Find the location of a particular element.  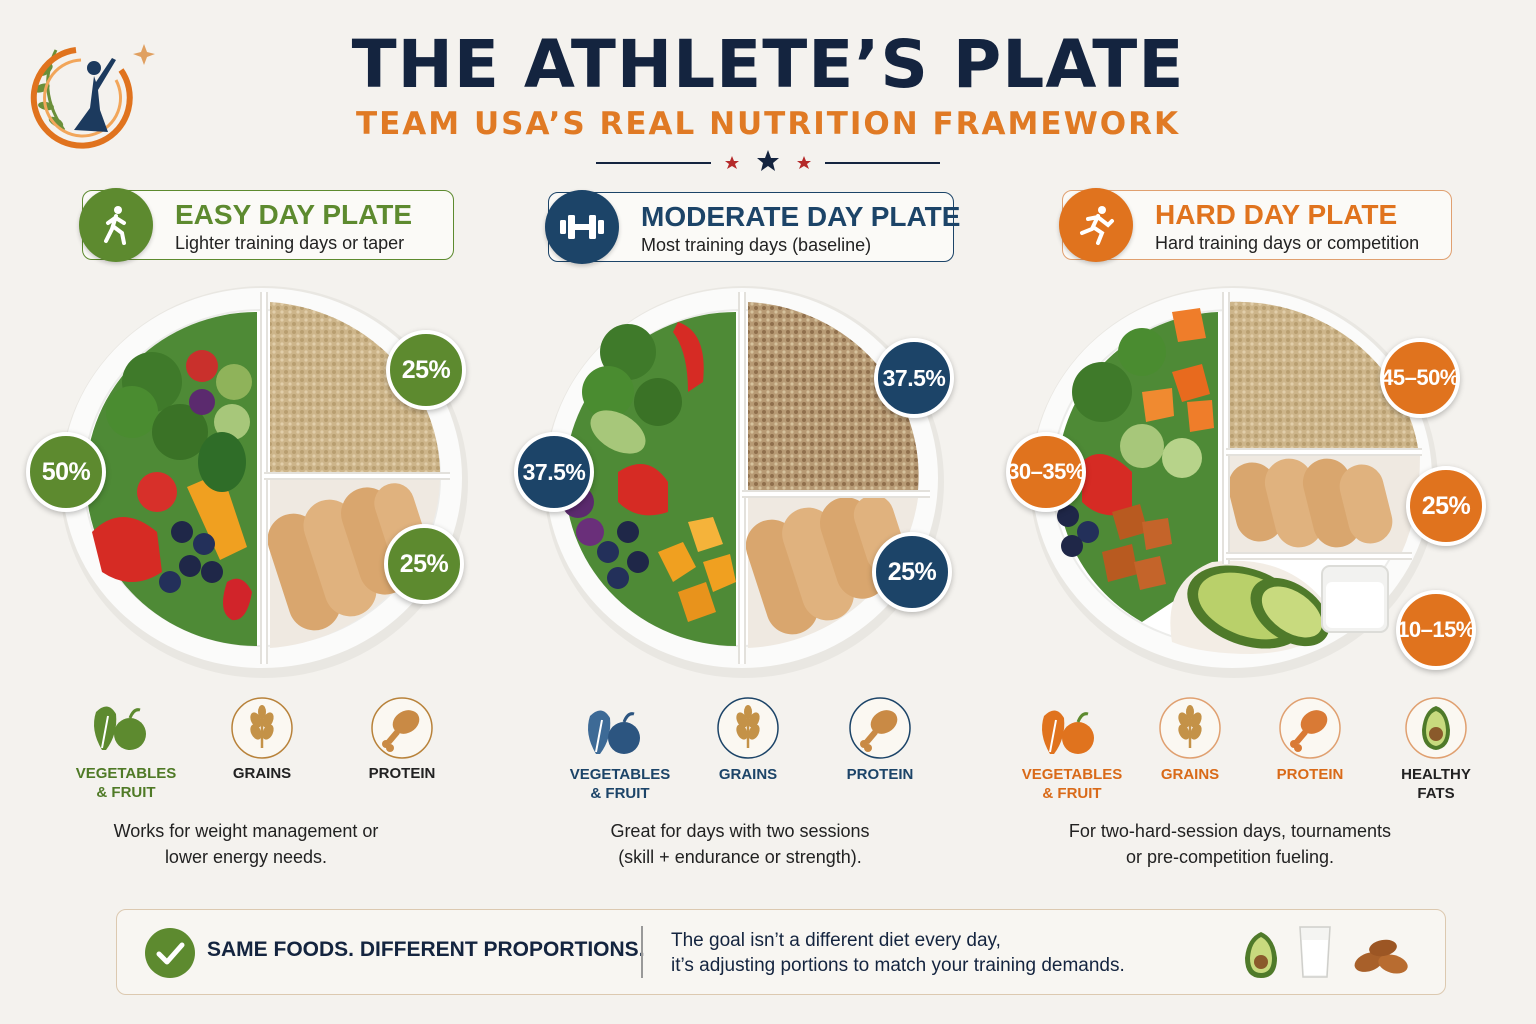

stars-divider is located at coordinates (768, 160).